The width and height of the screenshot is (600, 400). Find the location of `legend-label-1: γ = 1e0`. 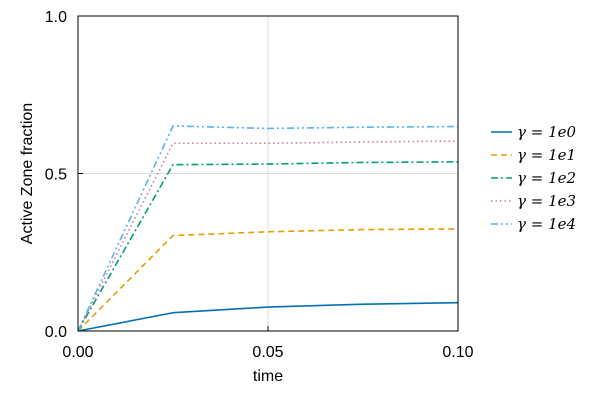

legend-label-1: γ = 1e0 is located at coordinates (546, 132).